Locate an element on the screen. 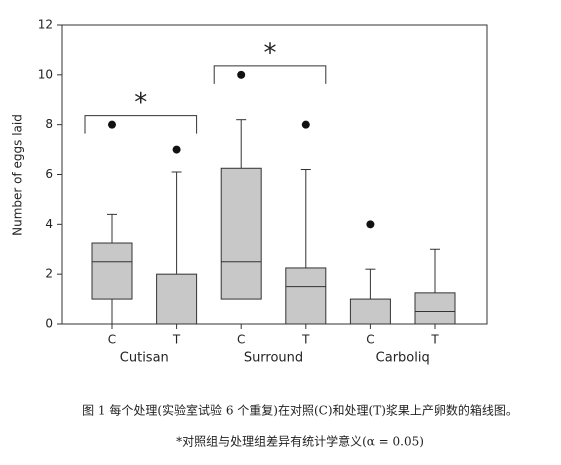 The image size is (561, 465). group-label: Cutisan is located at coordinates (144, 358).